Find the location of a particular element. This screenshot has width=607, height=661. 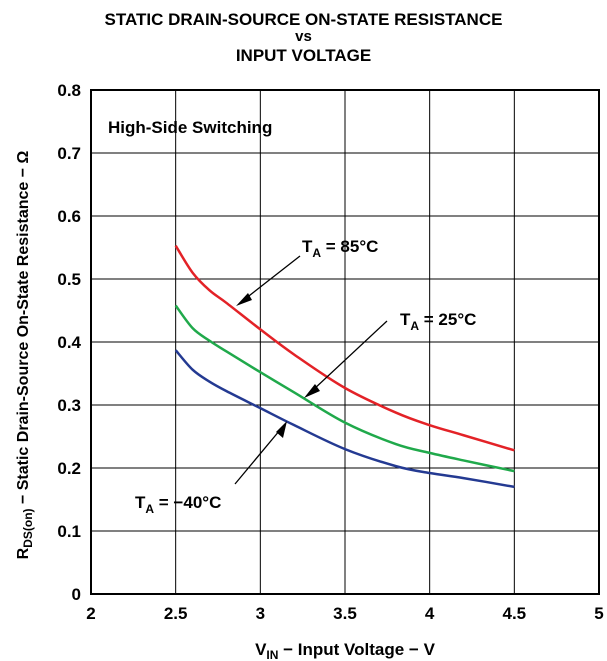

y-tick-label: 0.4 is located at coordinates (69, 342).